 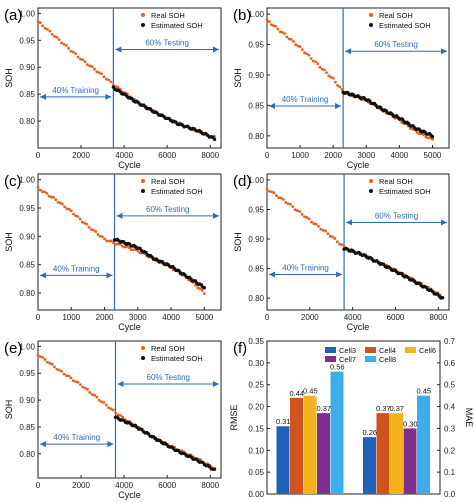 I want to click on panel-label: (c), so click(x=13, y=181).